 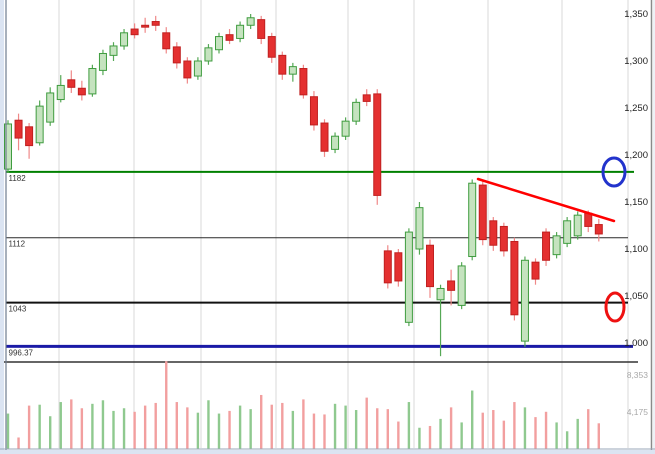 I want to click on descending-trendline, so click(x=546, y=200).